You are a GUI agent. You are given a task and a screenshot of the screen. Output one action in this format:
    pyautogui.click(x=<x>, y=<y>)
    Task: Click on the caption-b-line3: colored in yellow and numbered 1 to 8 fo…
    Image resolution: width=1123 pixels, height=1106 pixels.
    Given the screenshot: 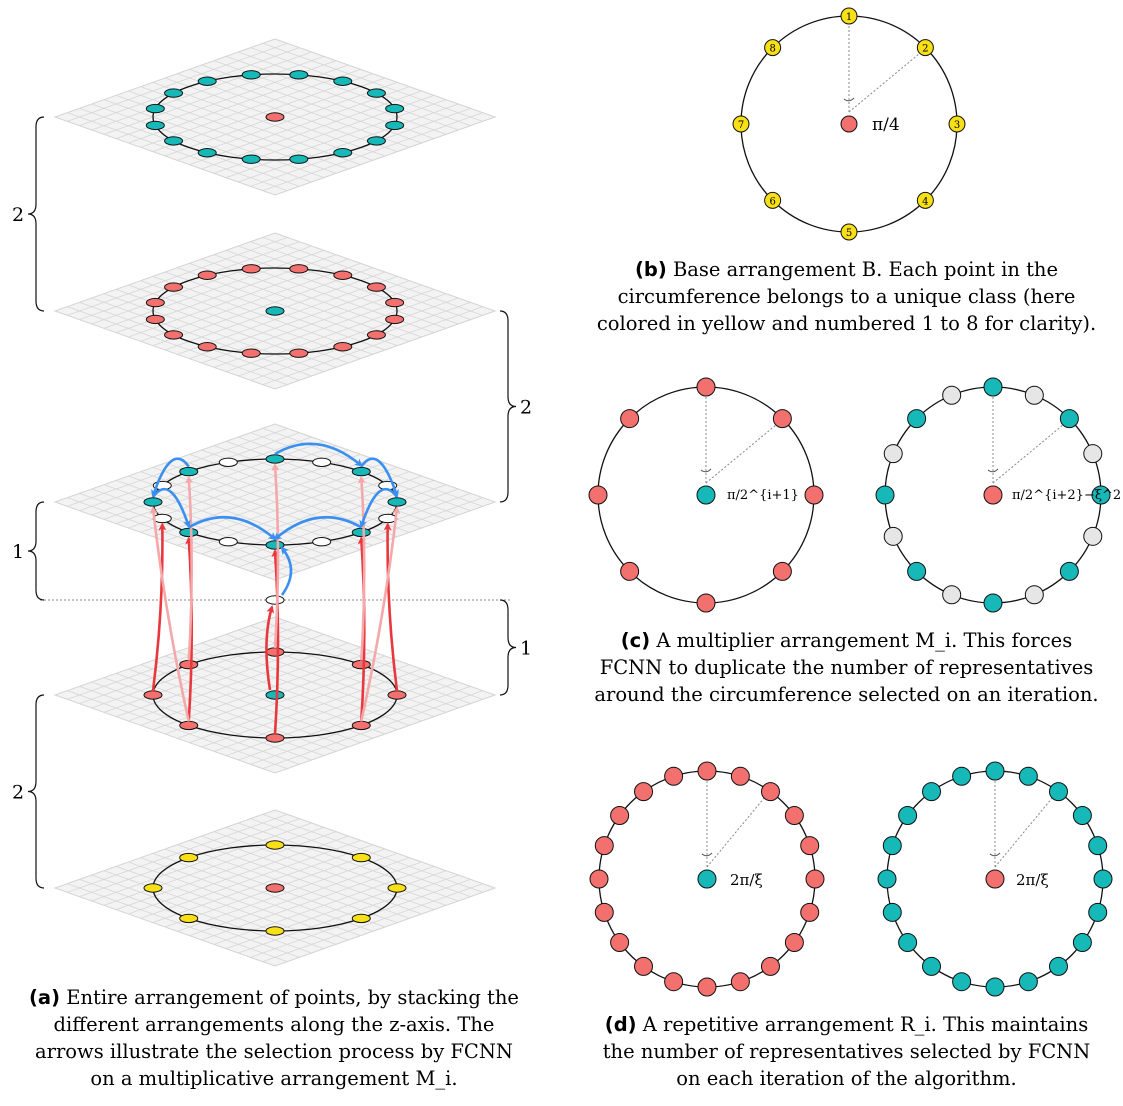 What is the action you would take?
    pyautogui.click(x=846, y=323)
    